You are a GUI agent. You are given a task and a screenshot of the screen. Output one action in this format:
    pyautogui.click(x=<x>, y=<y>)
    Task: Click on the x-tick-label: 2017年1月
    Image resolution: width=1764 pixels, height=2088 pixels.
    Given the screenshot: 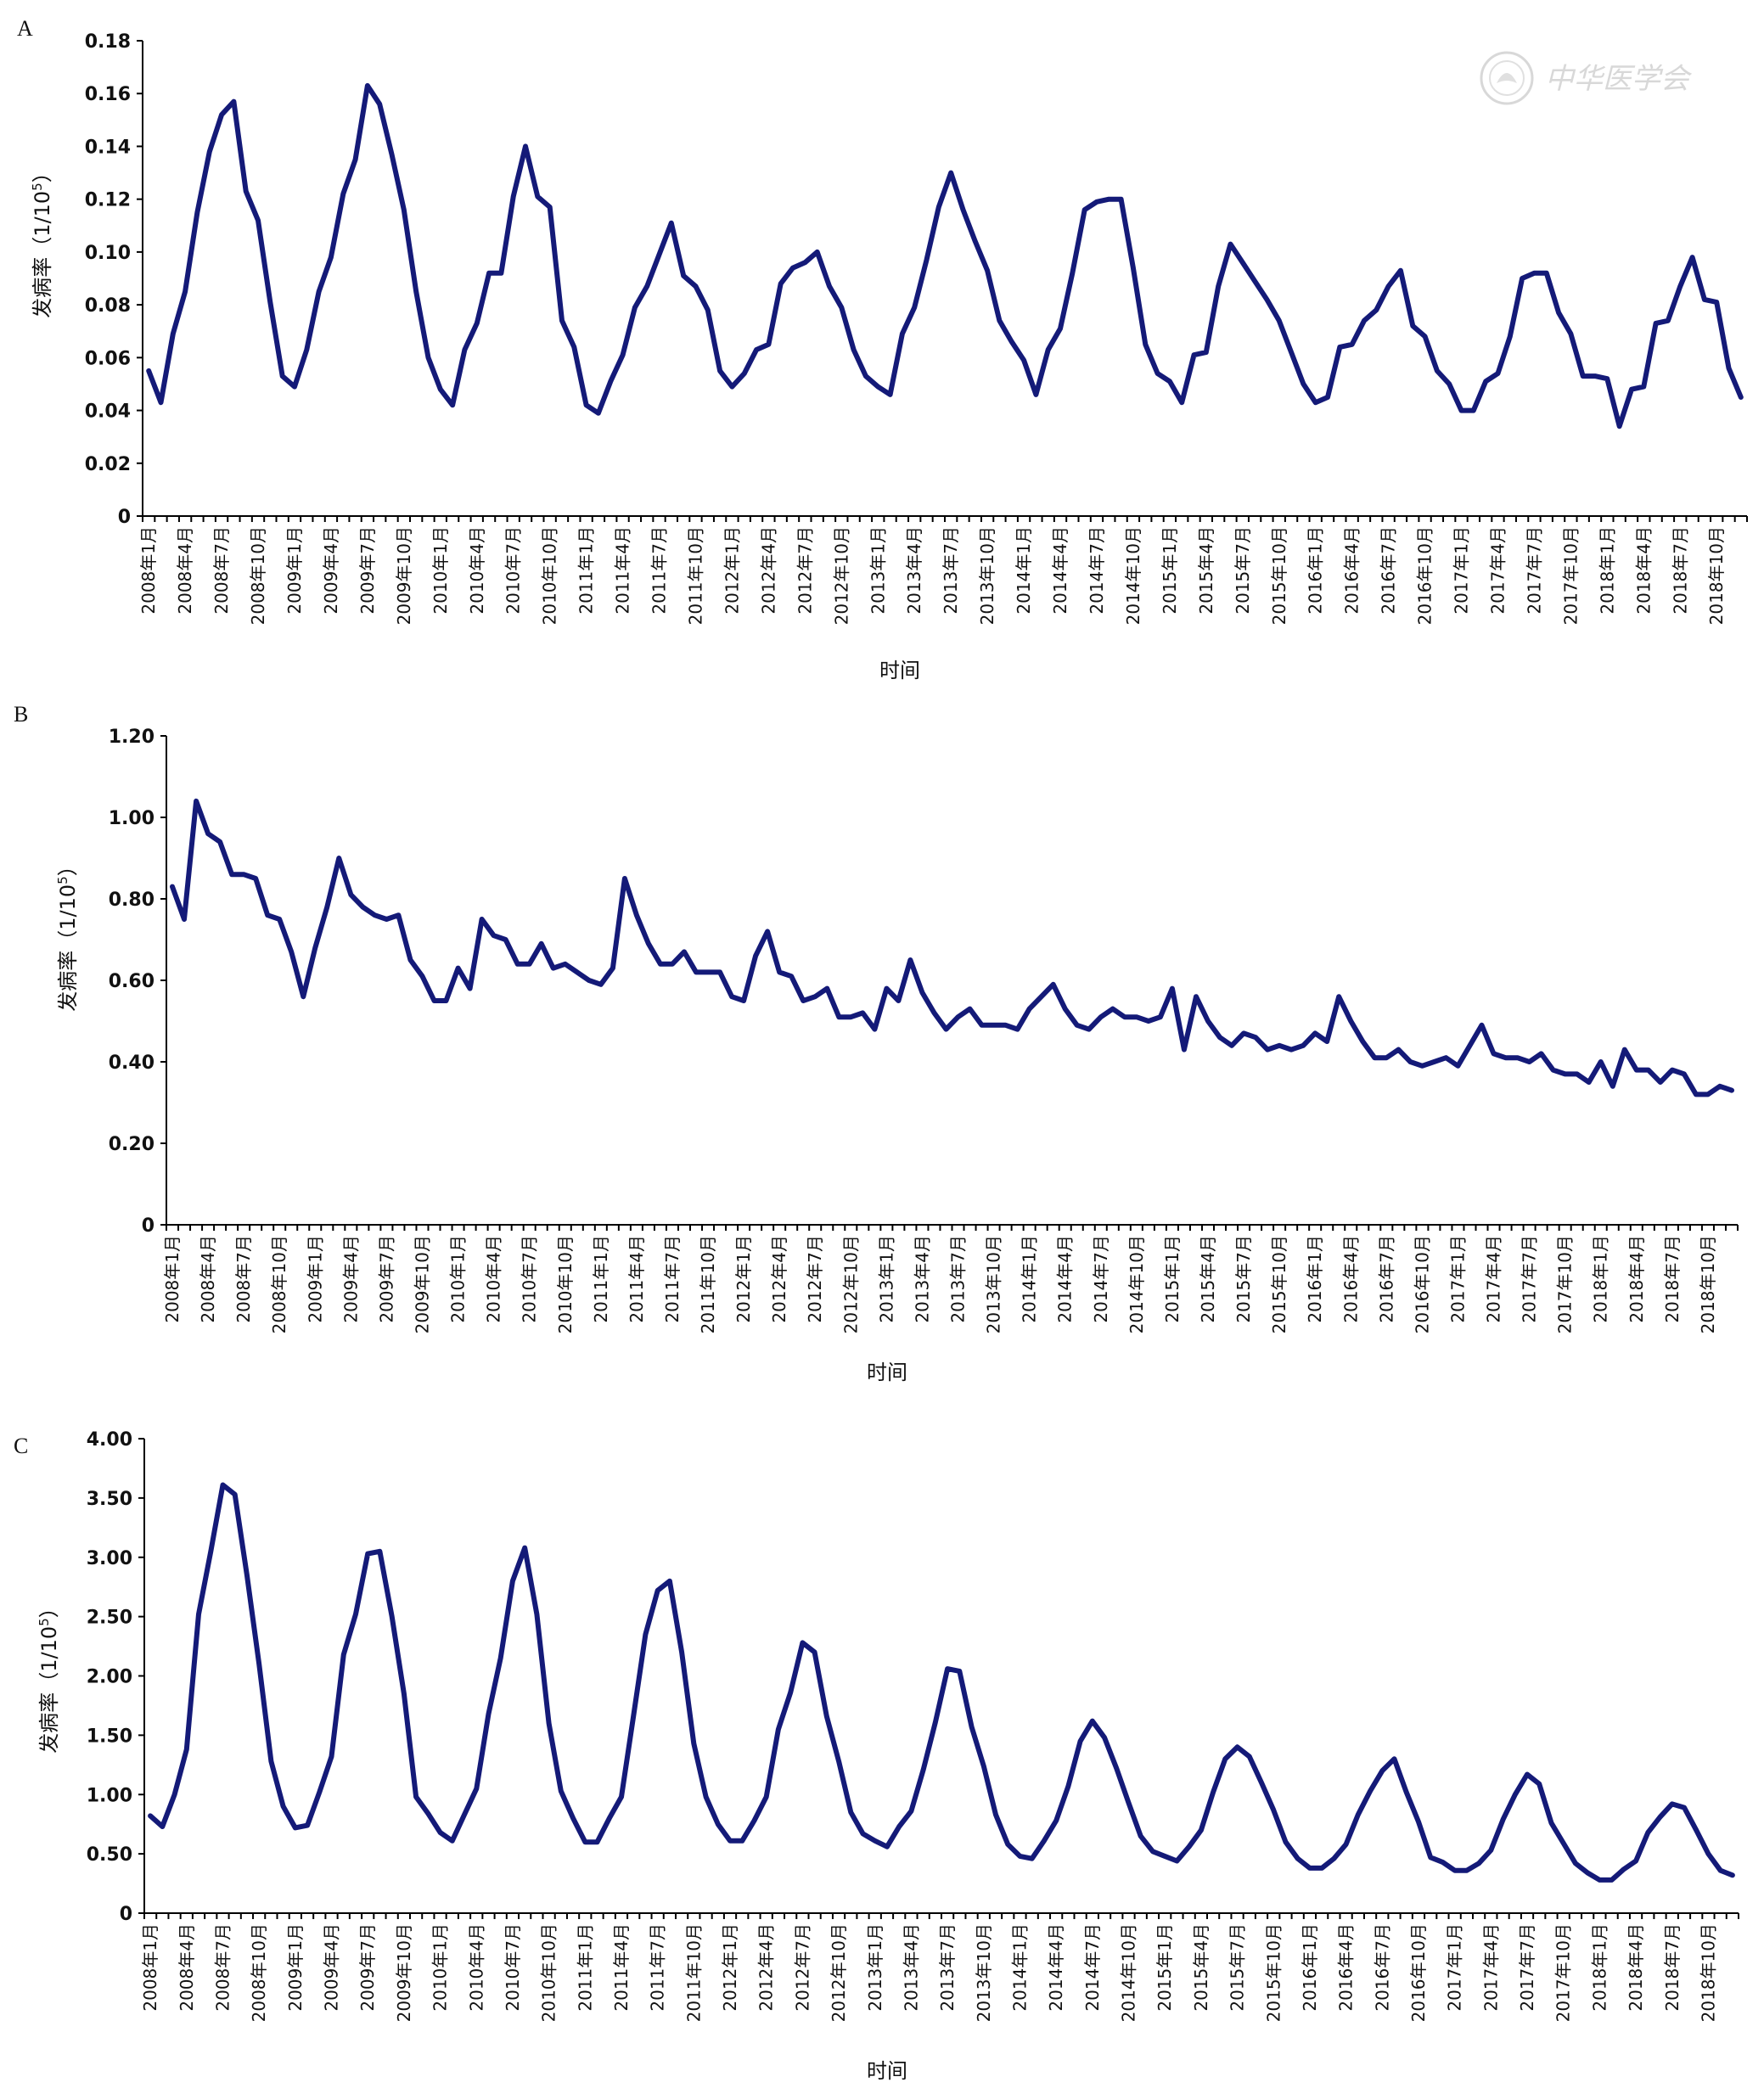 What is the action you would take?
    pyautogui.click(x=1455, y=1967)
    